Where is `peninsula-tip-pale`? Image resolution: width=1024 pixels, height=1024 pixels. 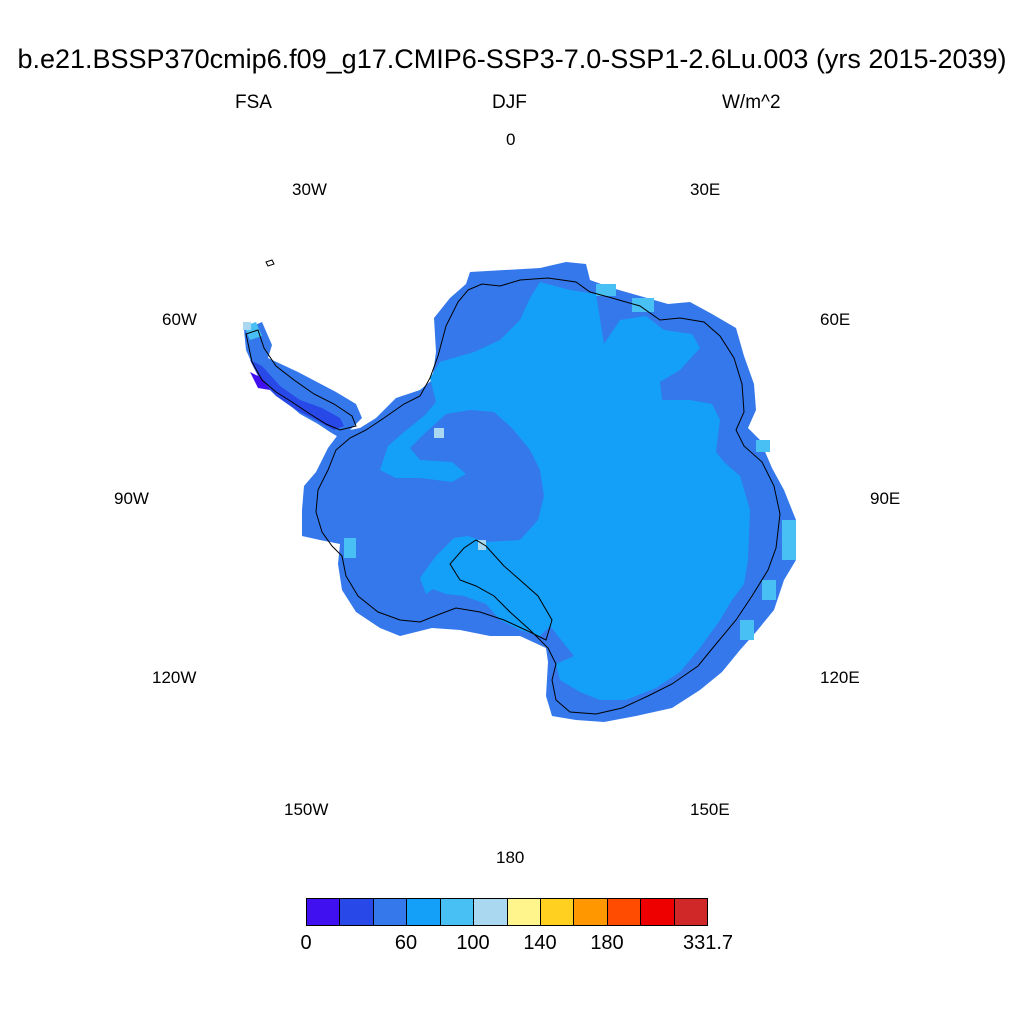
peninsula-tip-pale is located at coordinates (247, 326).